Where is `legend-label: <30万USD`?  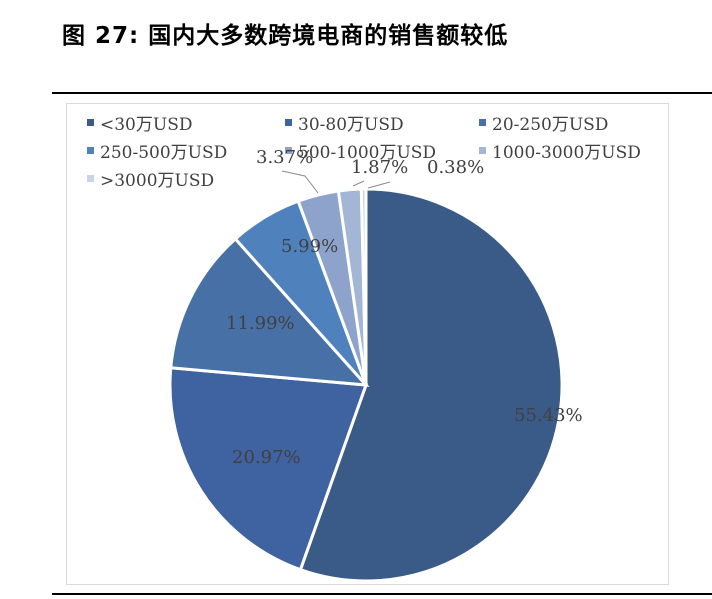
legend-label: <30万USD is located at coordinates (146, 125).